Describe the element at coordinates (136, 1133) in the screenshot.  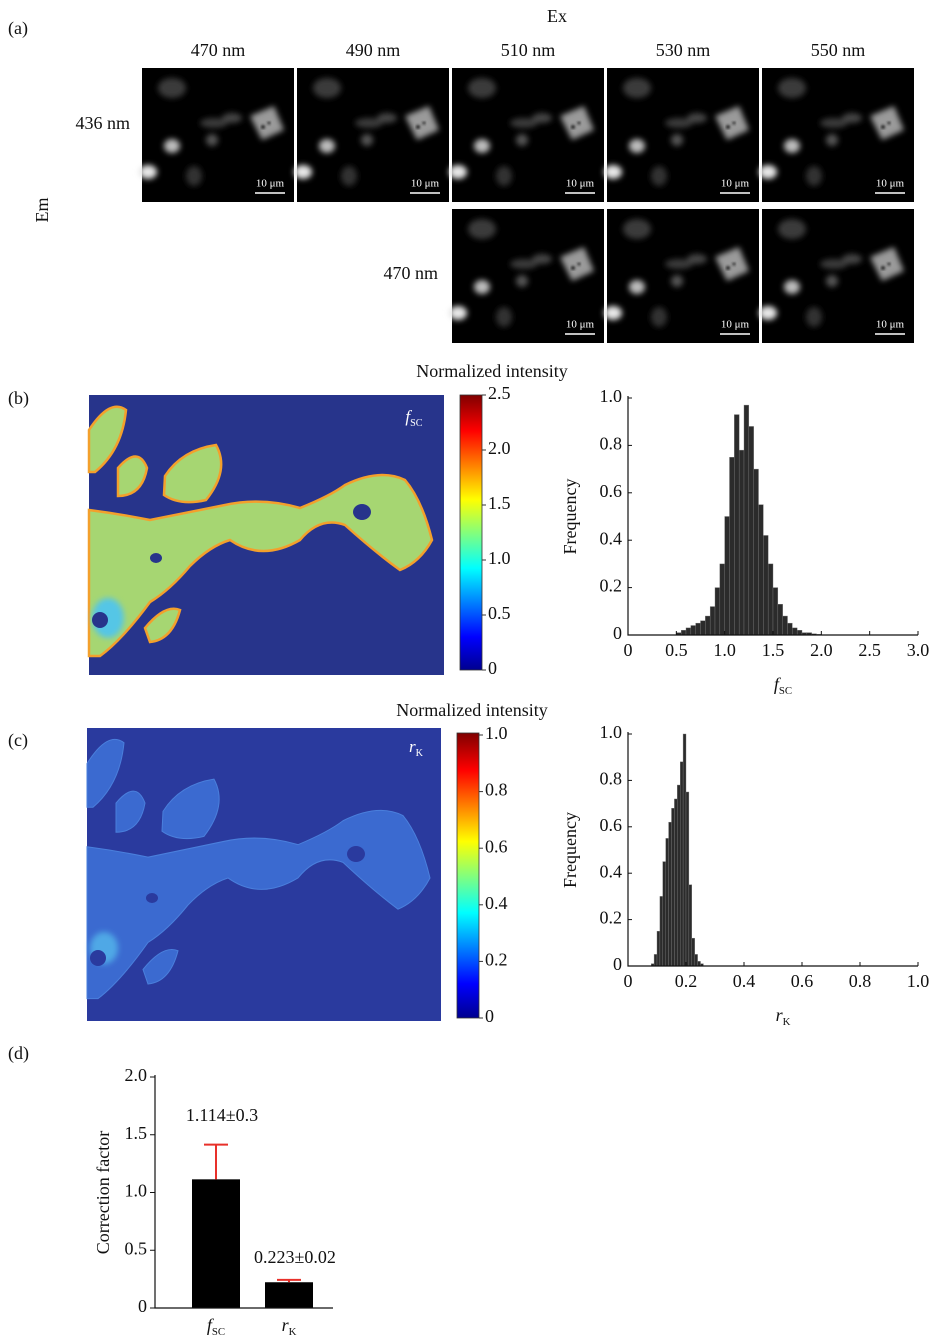
I see `y-tick-label: 1.5` at that location.